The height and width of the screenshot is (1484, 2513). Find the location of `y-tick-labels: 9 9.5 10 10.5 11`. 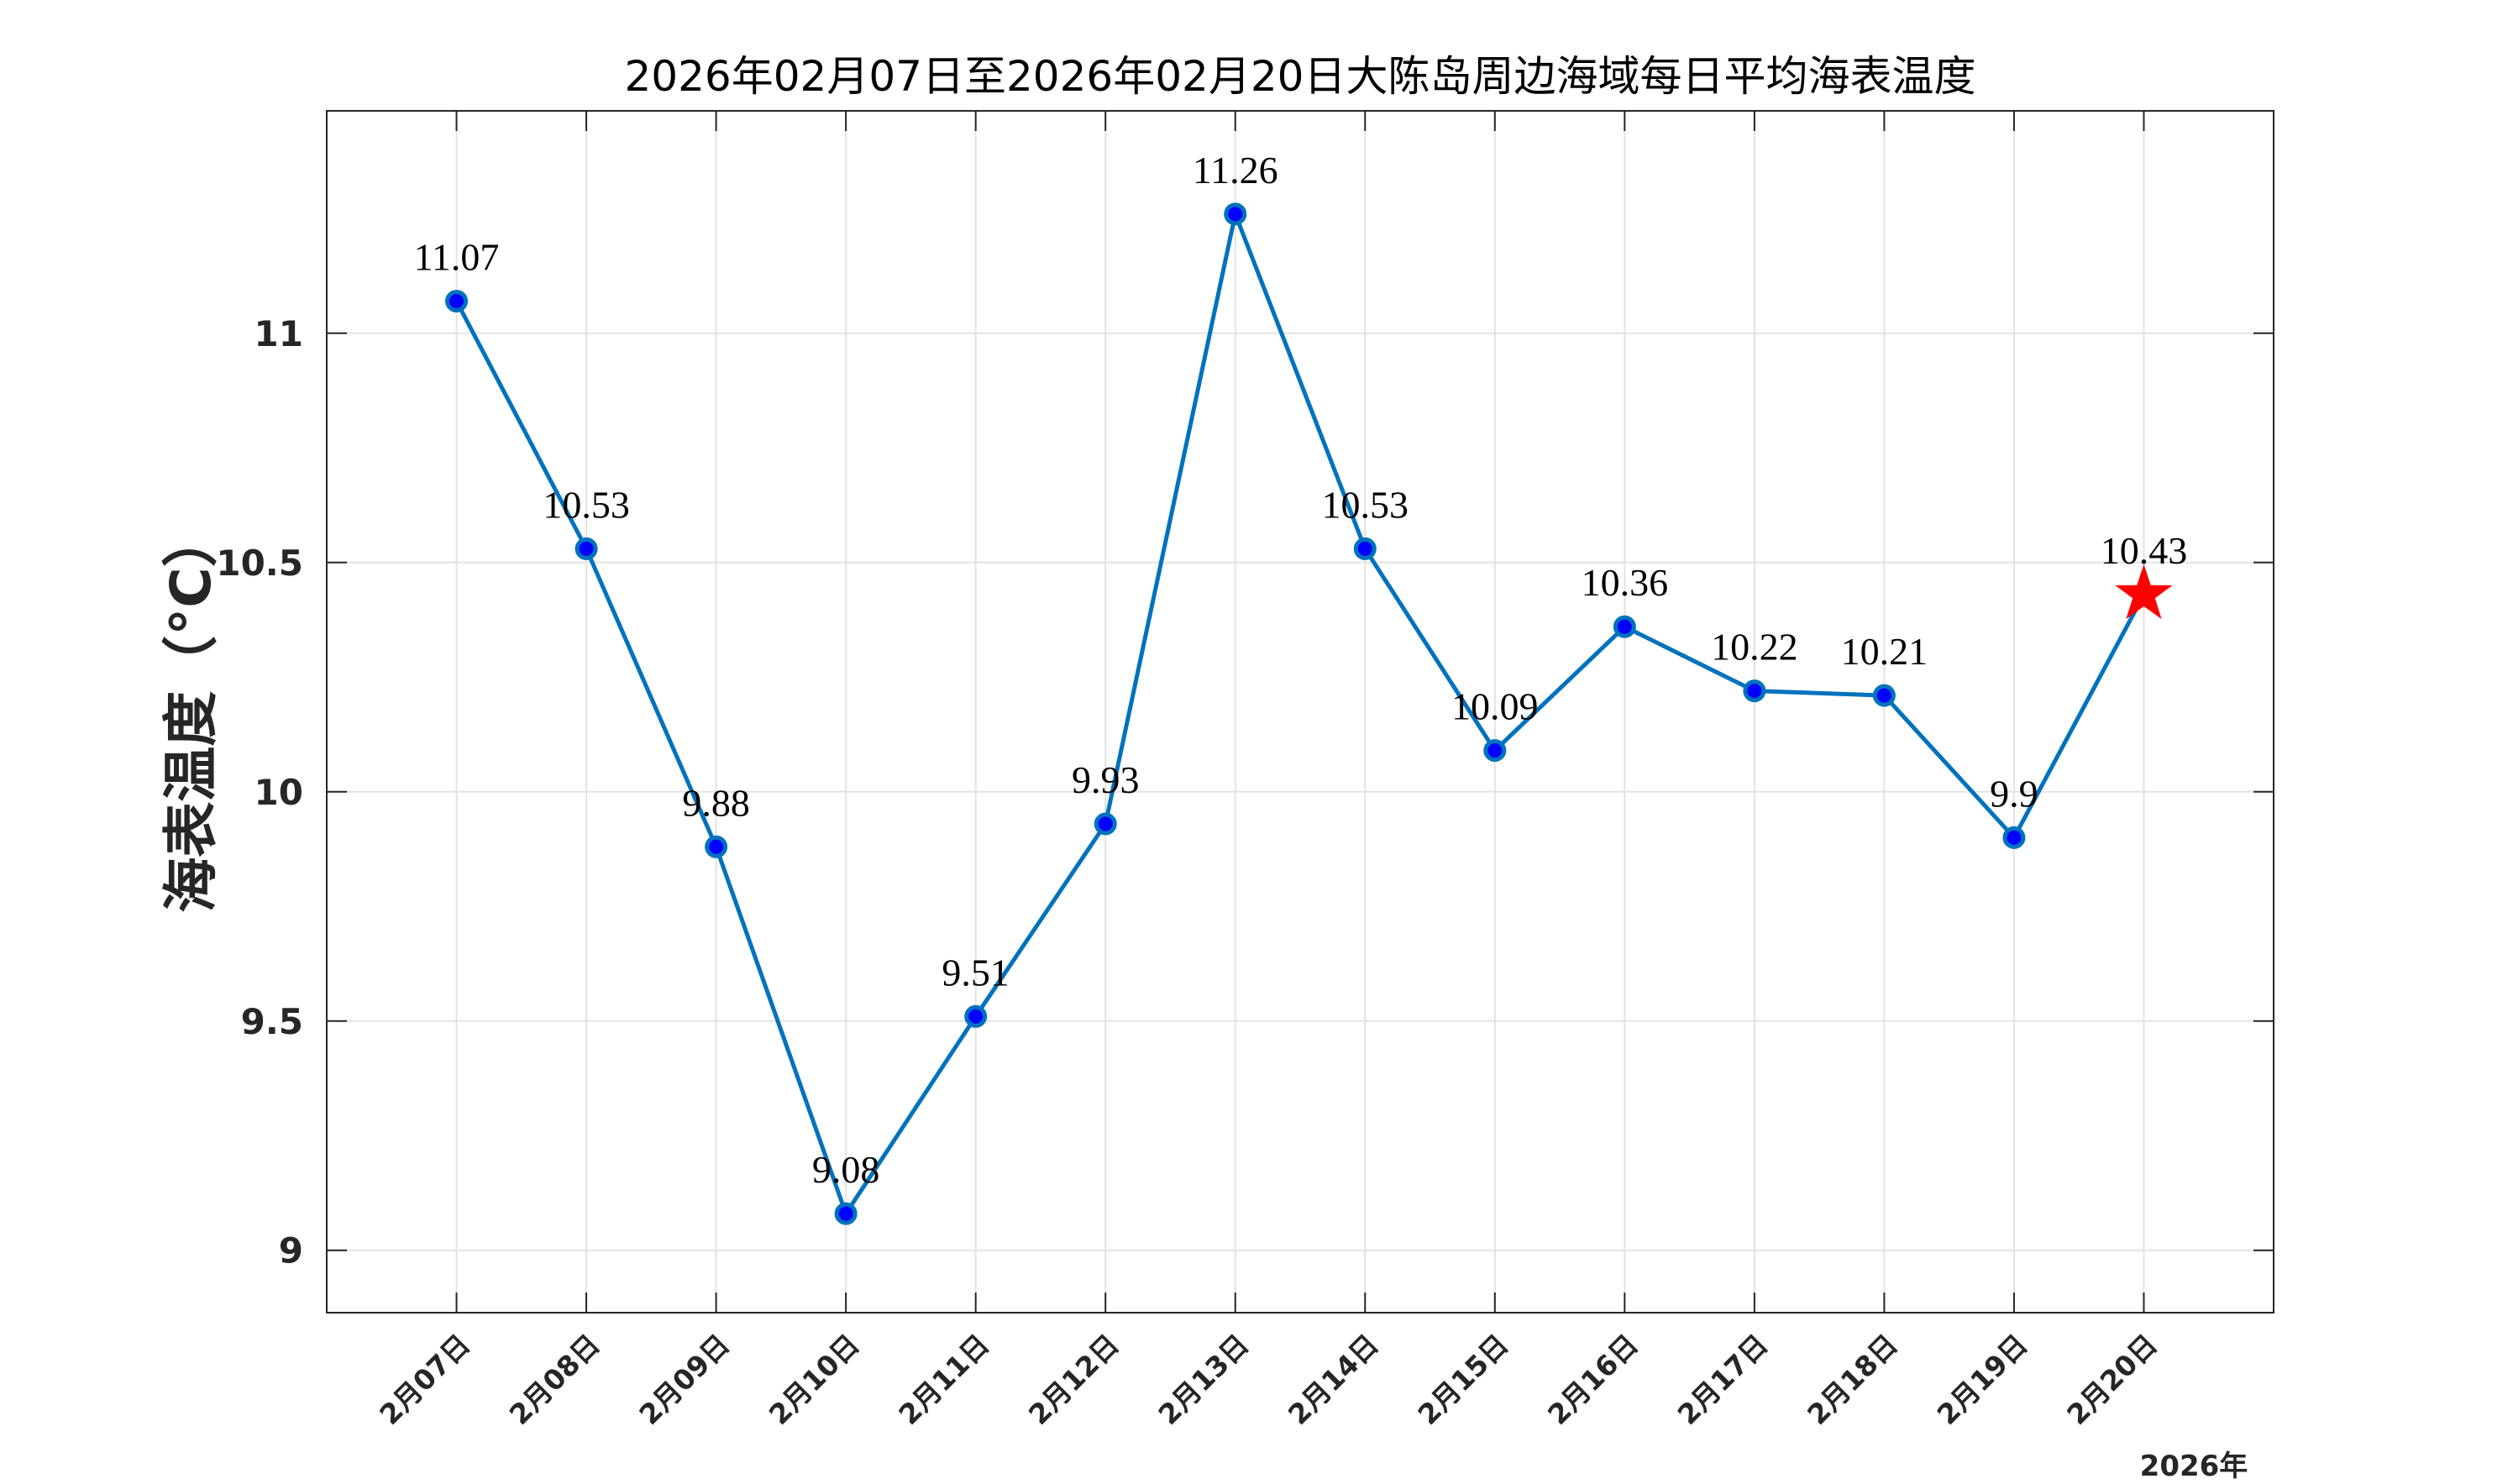

y-tick-labels: 9 9.5 10 10.5 11 is located at coordinates (259, 792).